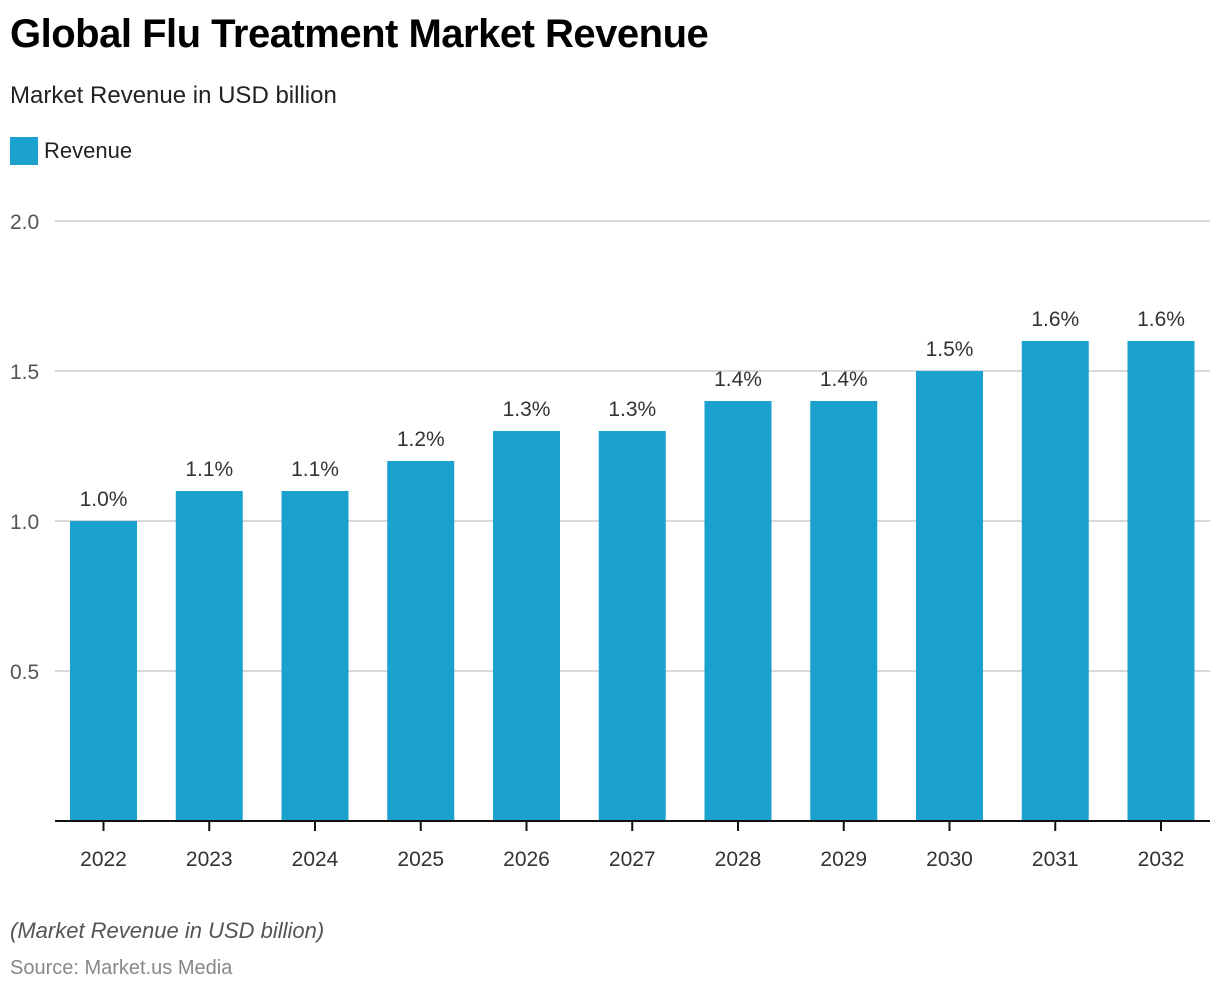 The image size is (1220, 994). I want to click on y-tick-label: 1.0, so click(24, 522).